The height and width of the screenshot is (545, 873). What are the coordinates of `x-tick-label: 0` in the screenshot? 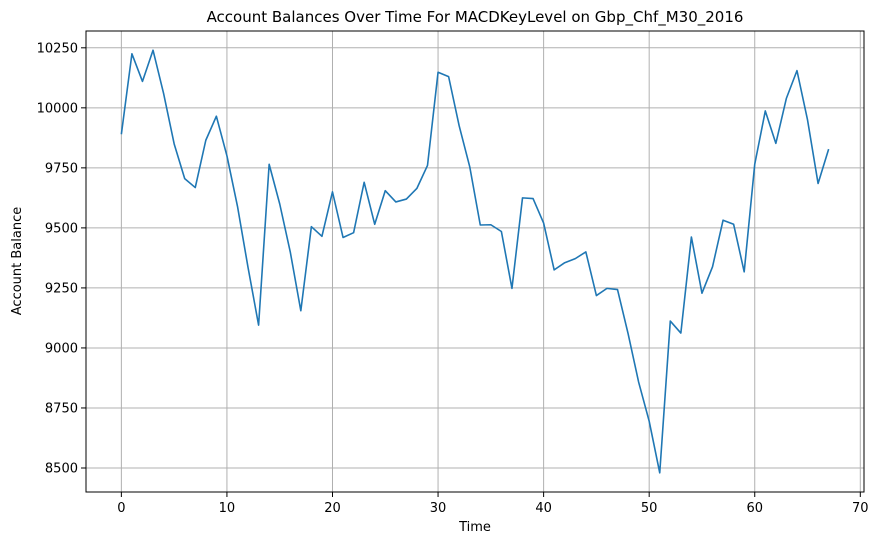 It's located at (121, 508).